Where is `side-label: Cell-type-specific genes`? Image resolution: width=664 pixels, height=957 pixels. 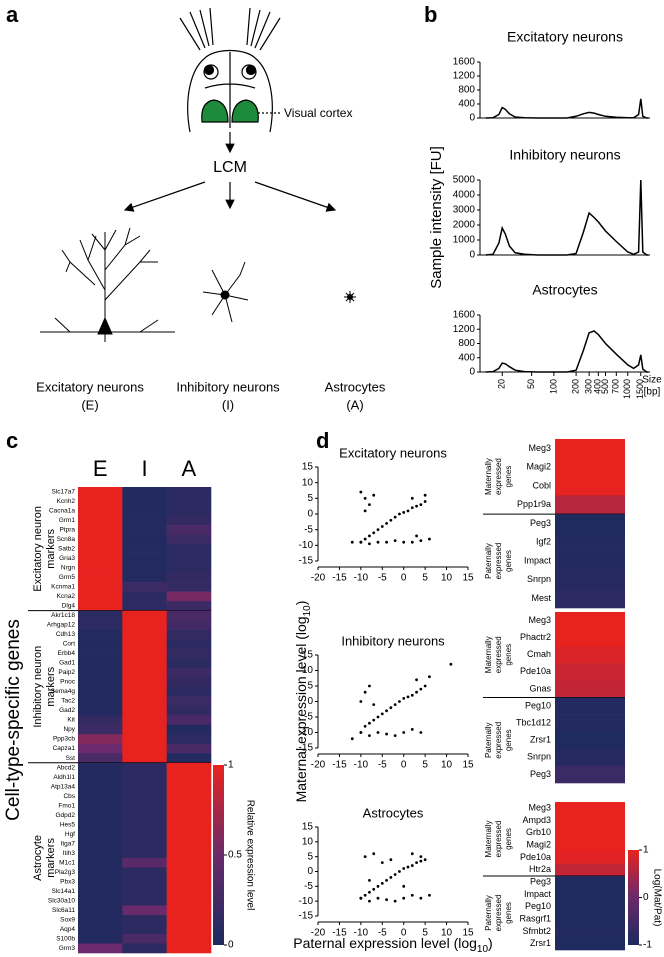
side-label: Cell-type-specific genes is located at coordinates (13, 720).